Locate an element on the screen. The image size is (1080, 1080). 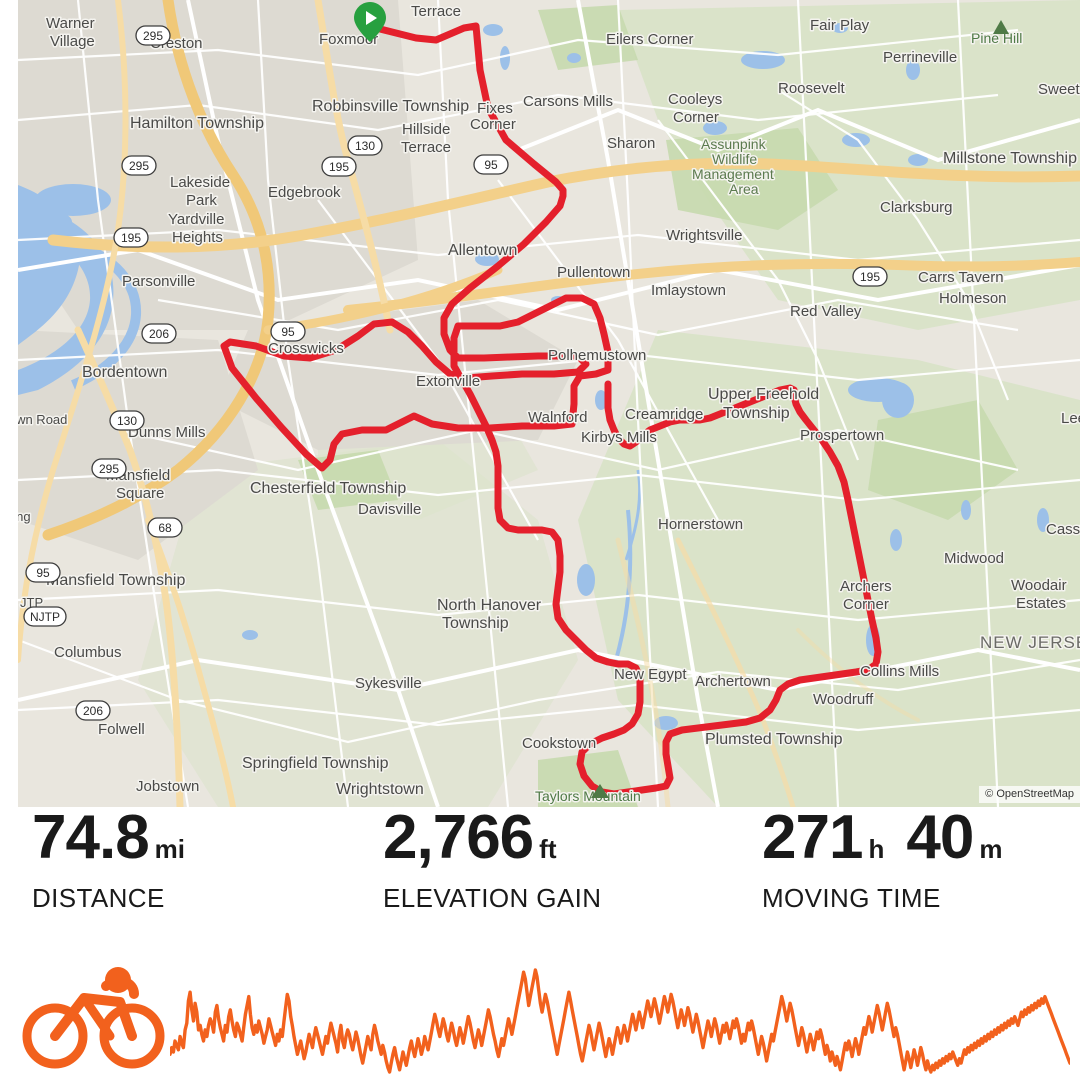
cycling-icon is located at coordinates (93, 1018).